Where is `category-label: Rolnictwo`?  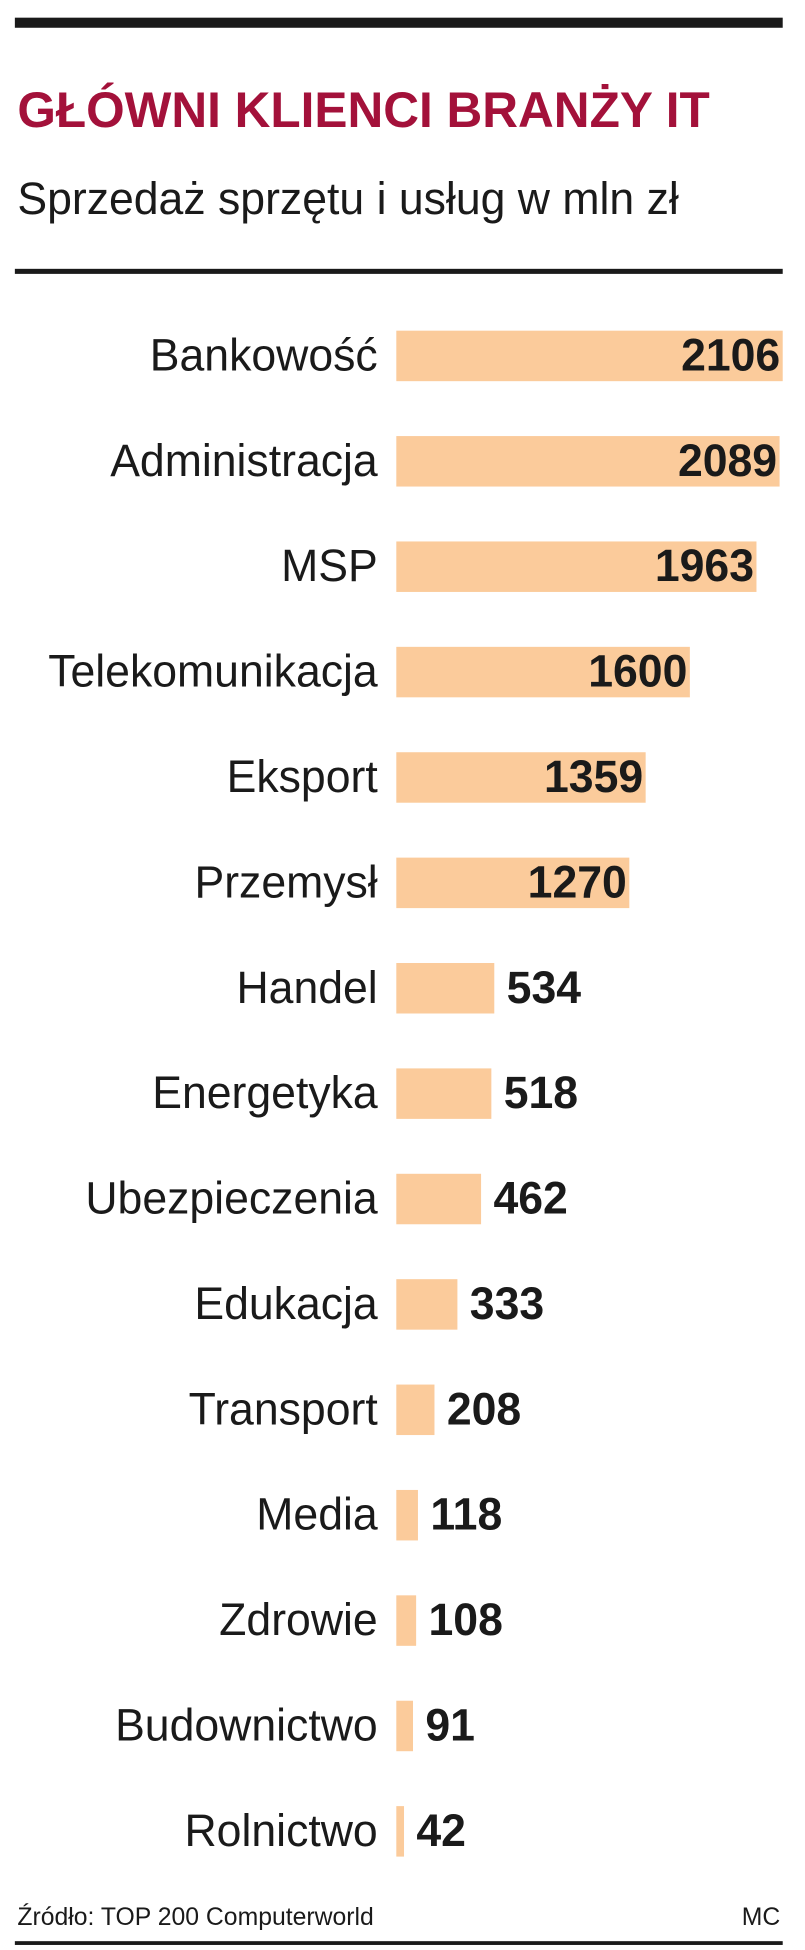 category-label: Rolnictwo is located at coordinates (281, 1829).